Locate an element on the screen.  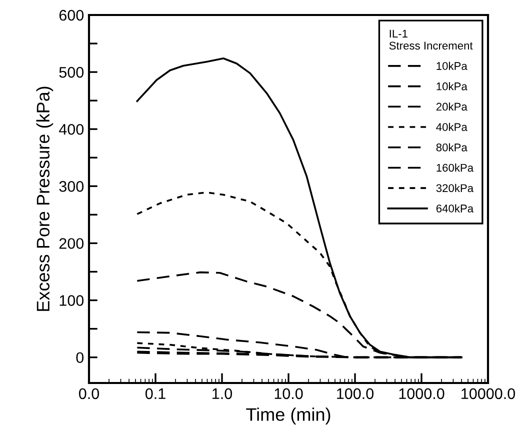
x-tick-label: 1000.0 is located at coordinates (421, 394).